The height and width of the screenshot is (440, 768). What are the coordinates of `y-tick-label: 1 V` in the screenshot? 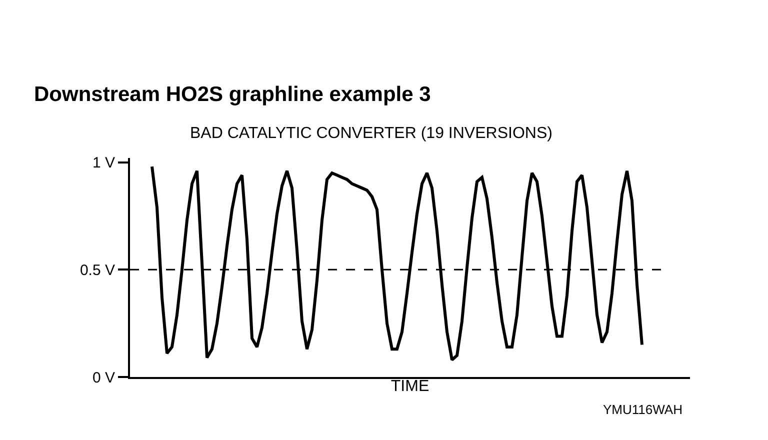 It's located at (103, 163).